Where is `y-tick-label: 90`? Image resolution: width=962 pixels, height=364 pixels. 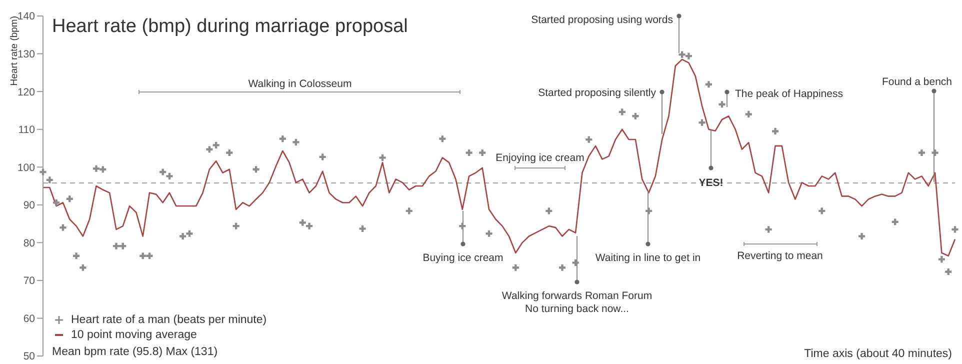
y-tick-label: 90 is located at coordinates (29, 206).